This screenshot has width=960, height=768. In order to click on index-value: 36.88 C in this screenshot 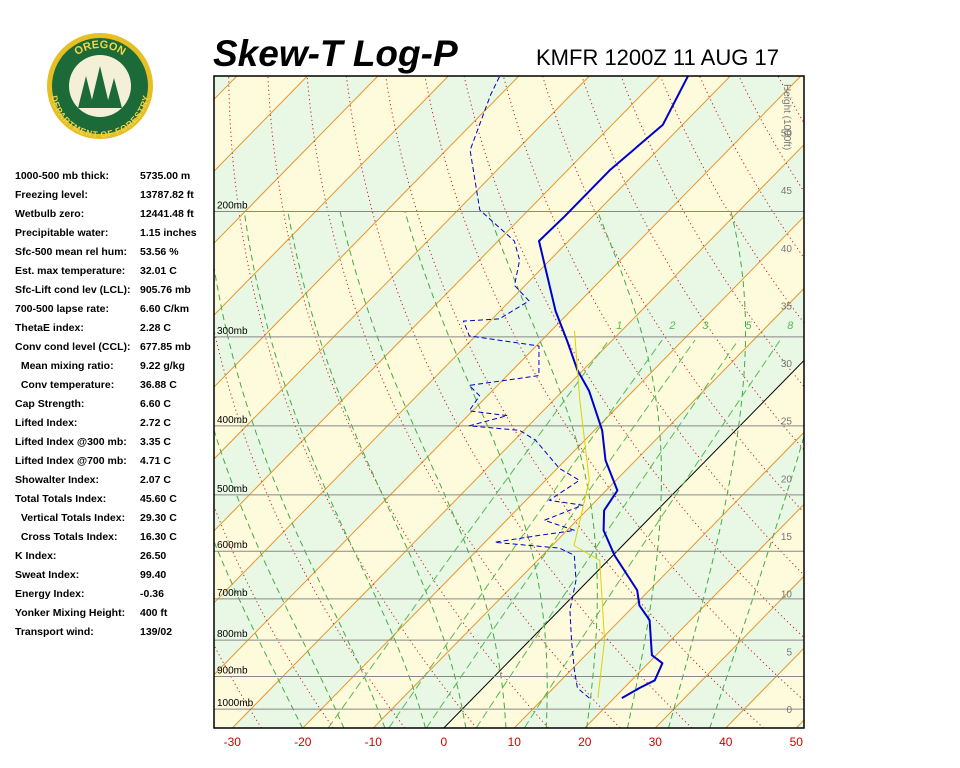, I will do `click(158, 385)`.